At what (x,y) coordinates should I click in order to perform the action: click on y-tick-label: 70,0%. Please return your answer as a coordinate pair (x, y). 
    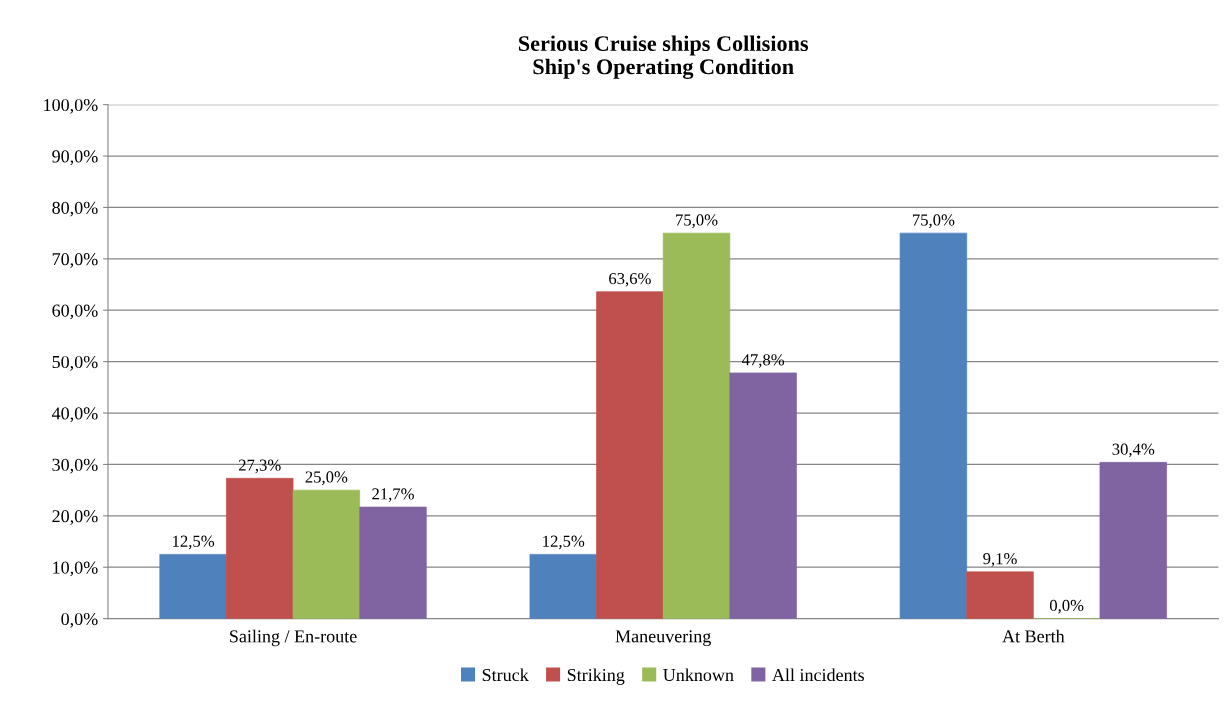
    Looking at the image, I should click on (75, 260).